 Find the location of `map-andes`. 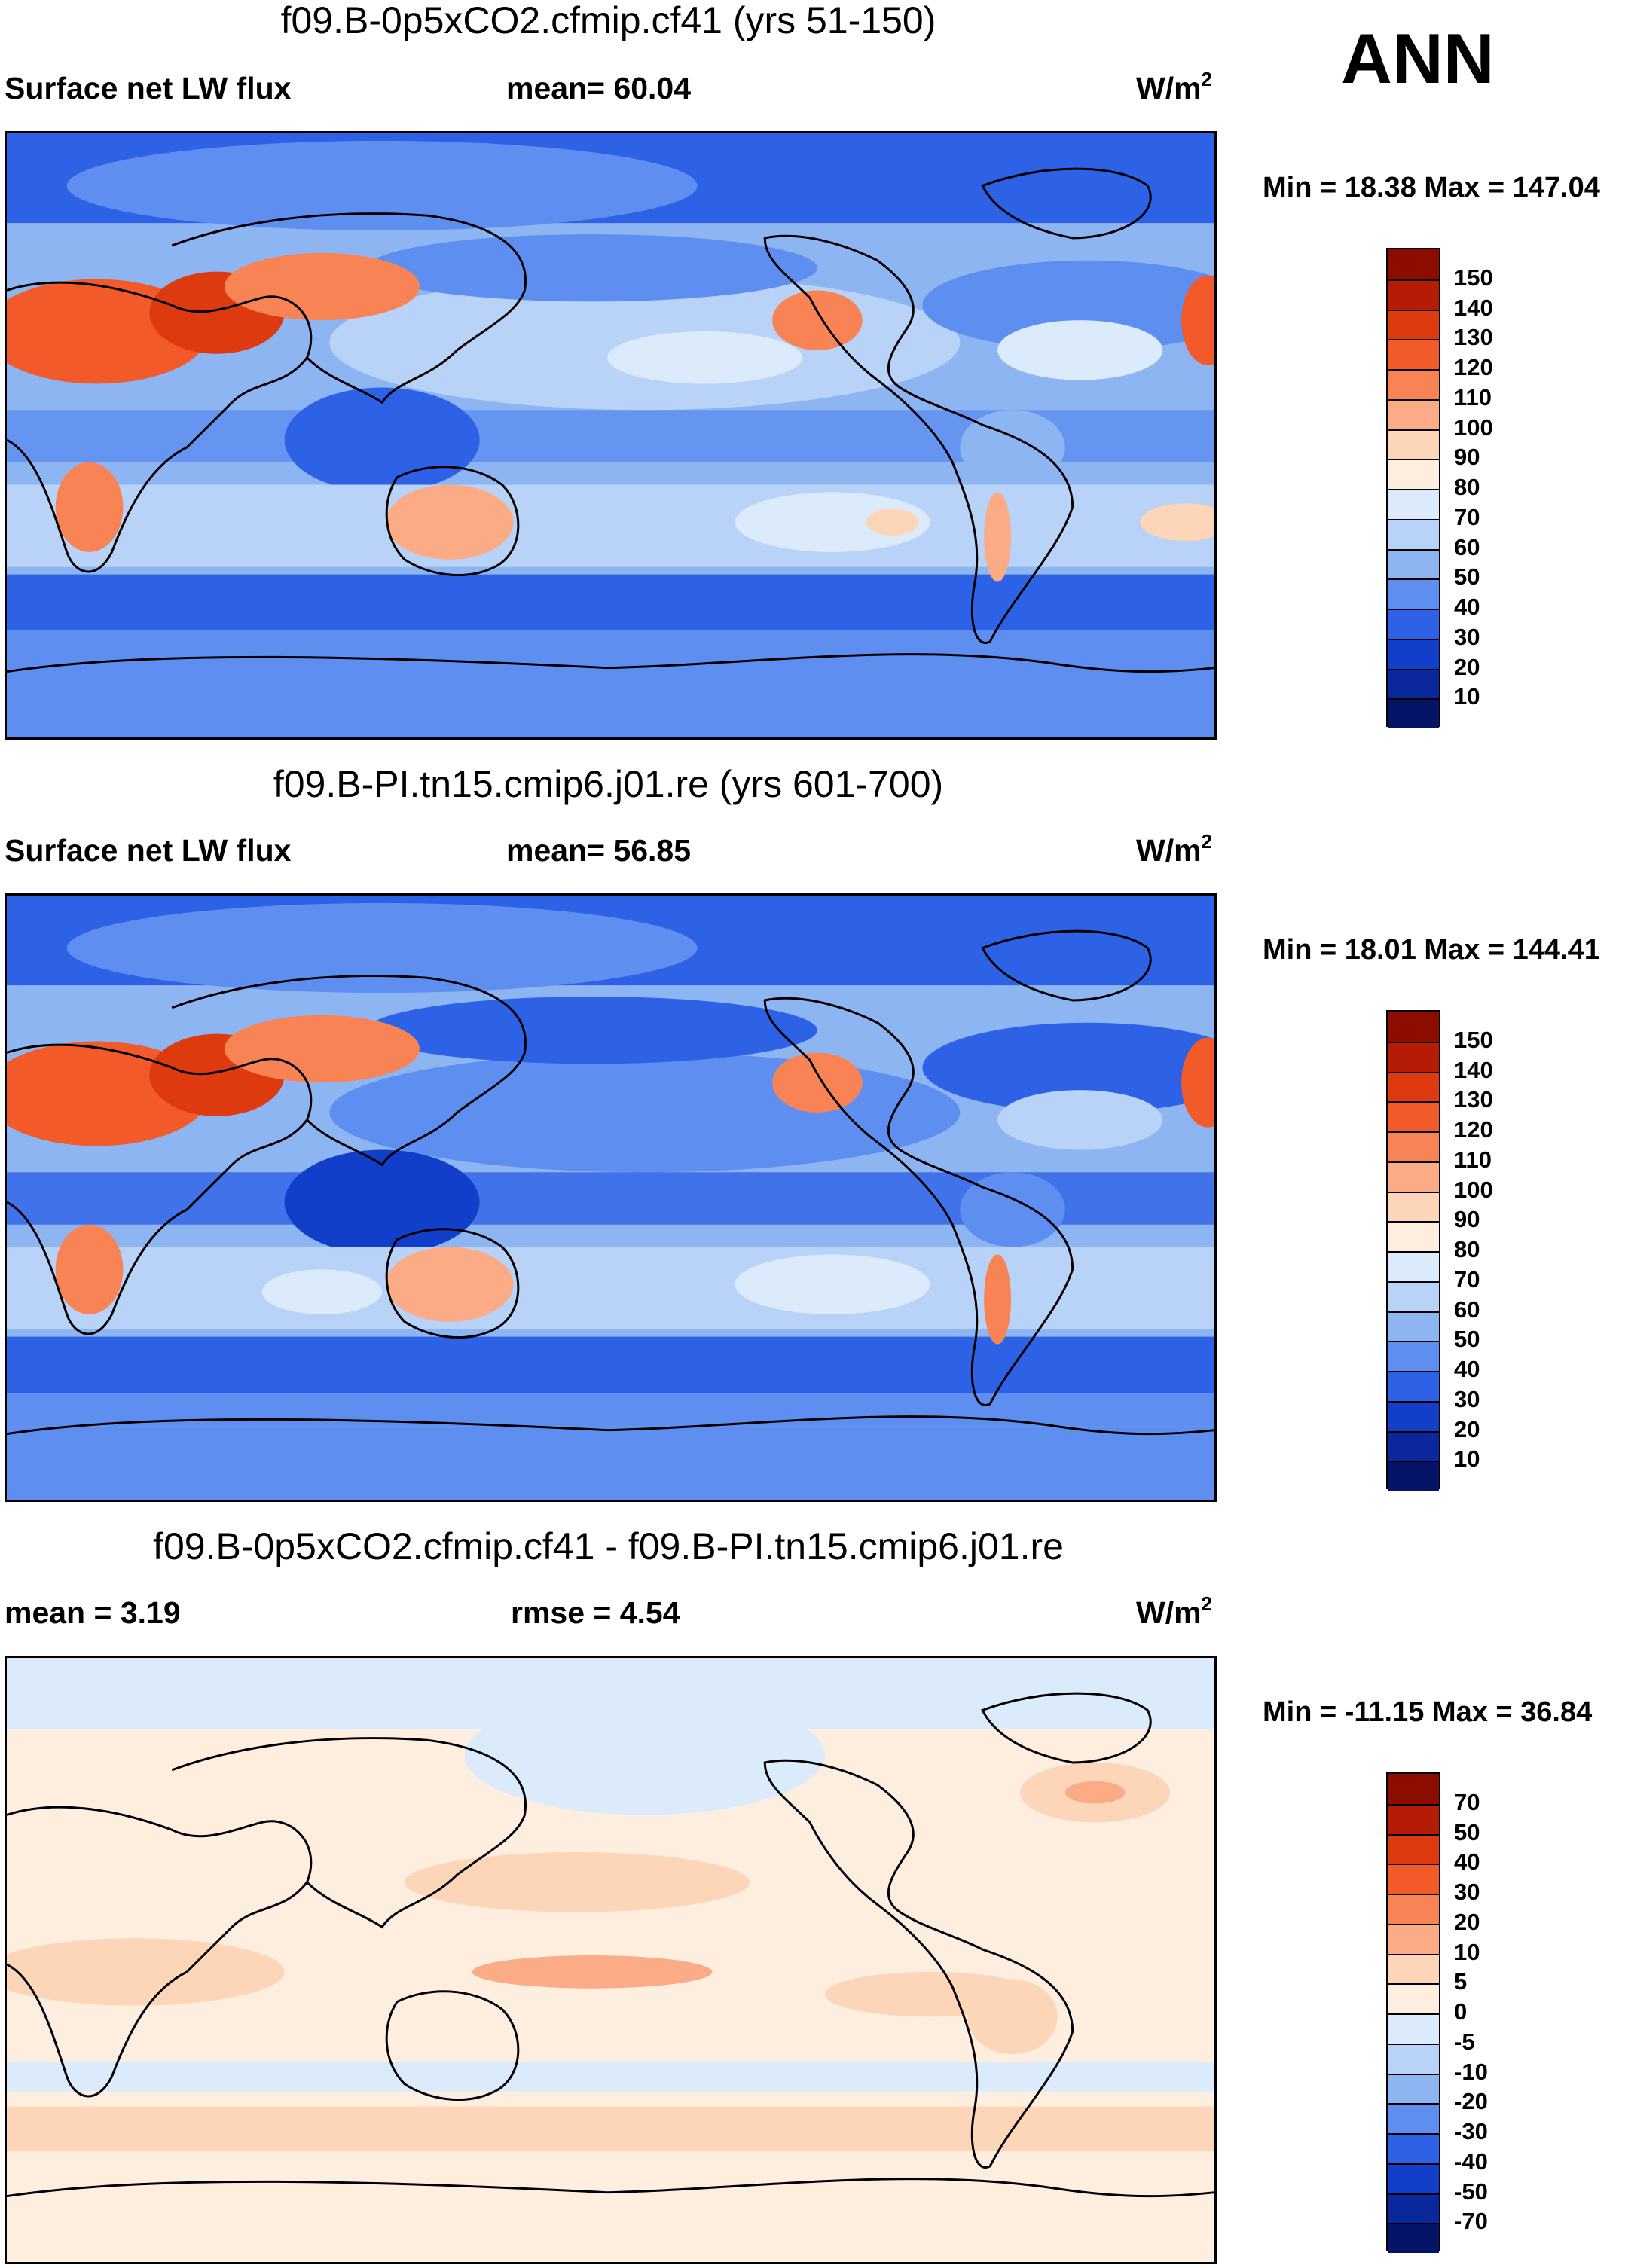

map-andes is located at coordinates (998, 537).